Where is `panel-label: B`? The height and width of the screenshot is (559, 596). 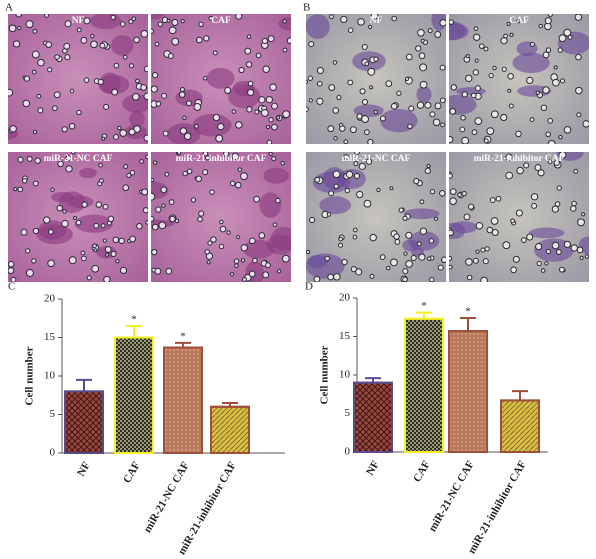 panel-label: B is located at coordinates (306, 8).